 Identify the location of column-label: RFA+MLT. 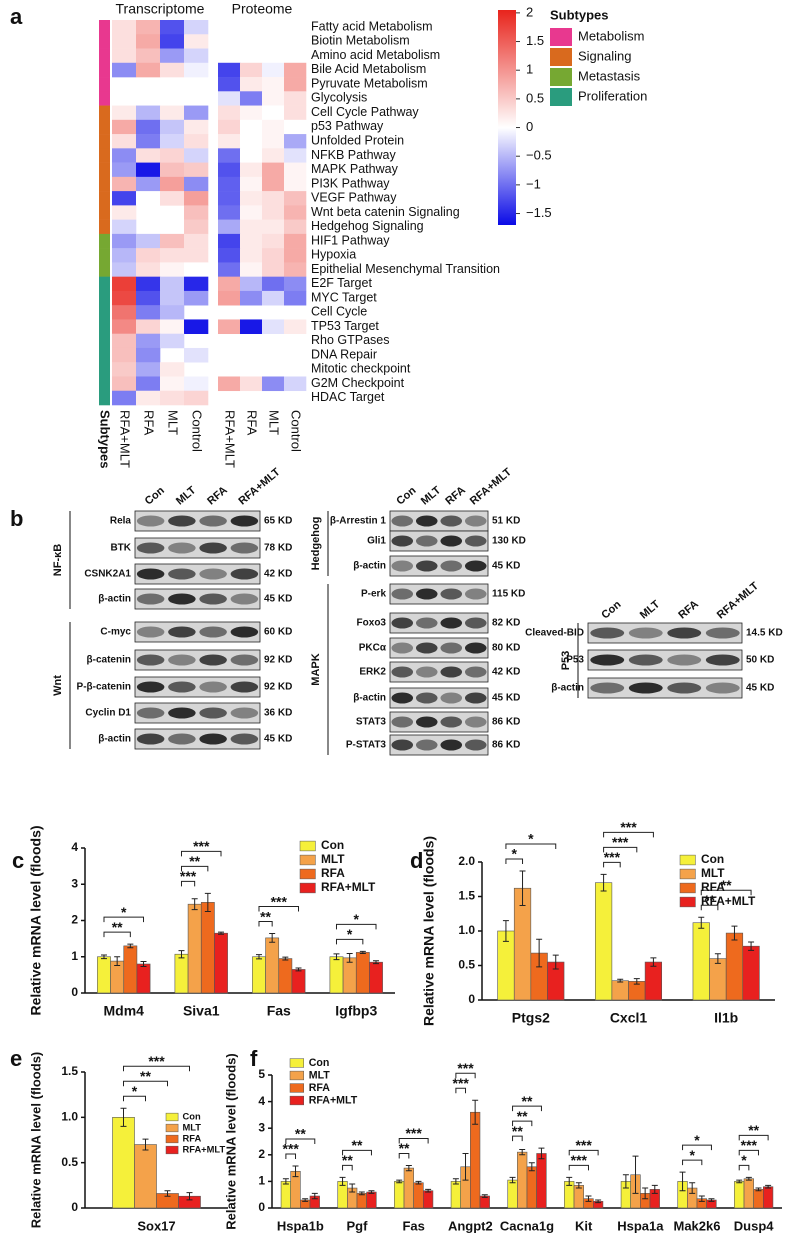
(230, 439).